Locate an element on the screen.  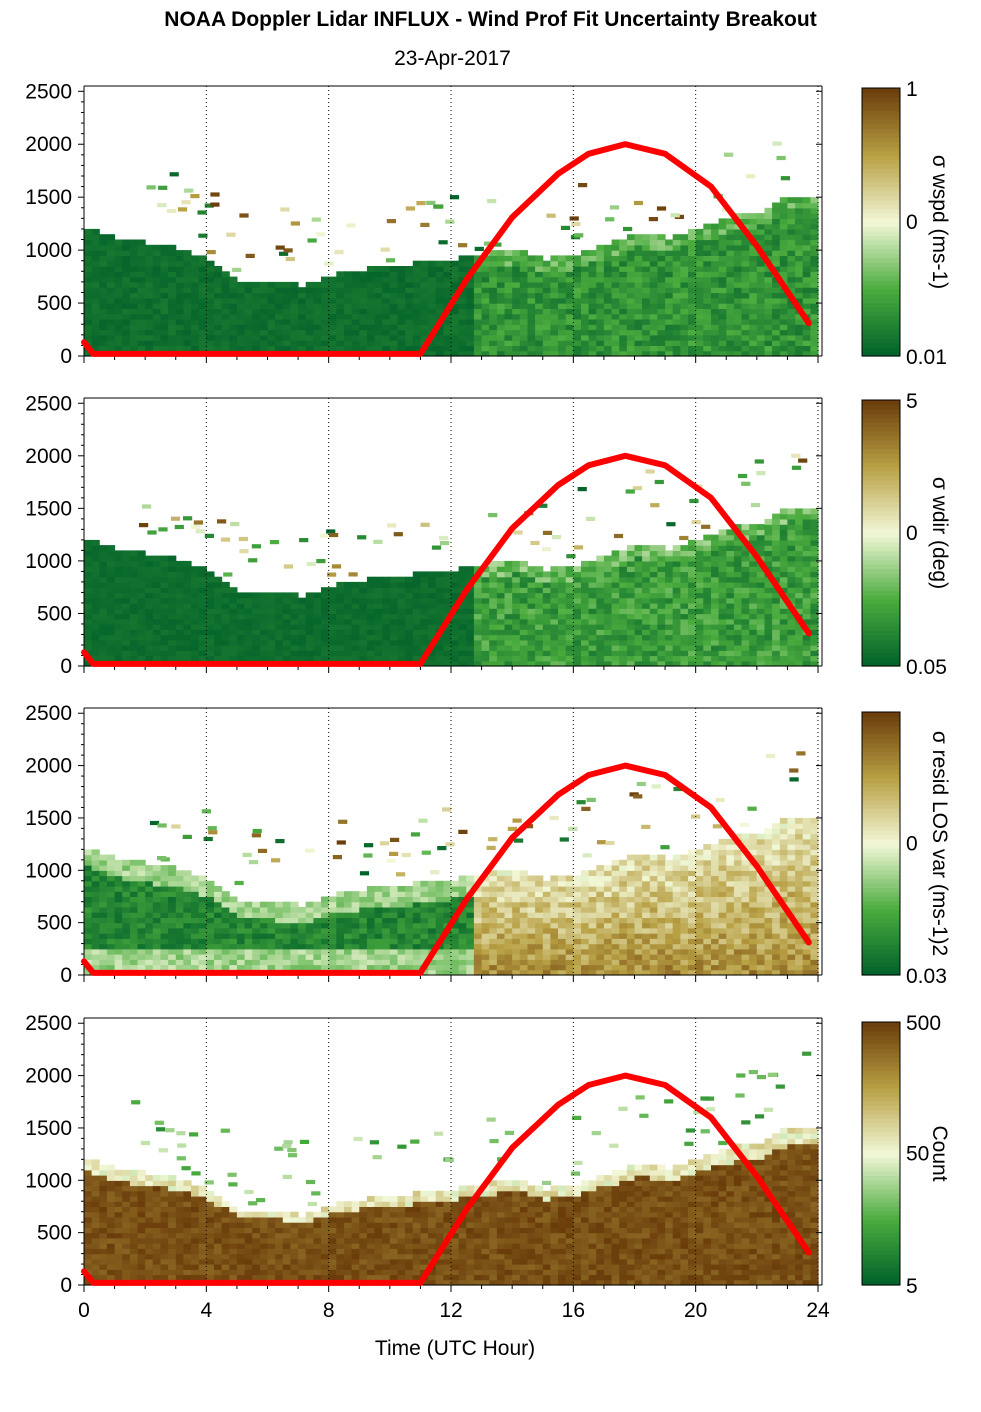
heatmap-cells is located at coordinates (451, 249).